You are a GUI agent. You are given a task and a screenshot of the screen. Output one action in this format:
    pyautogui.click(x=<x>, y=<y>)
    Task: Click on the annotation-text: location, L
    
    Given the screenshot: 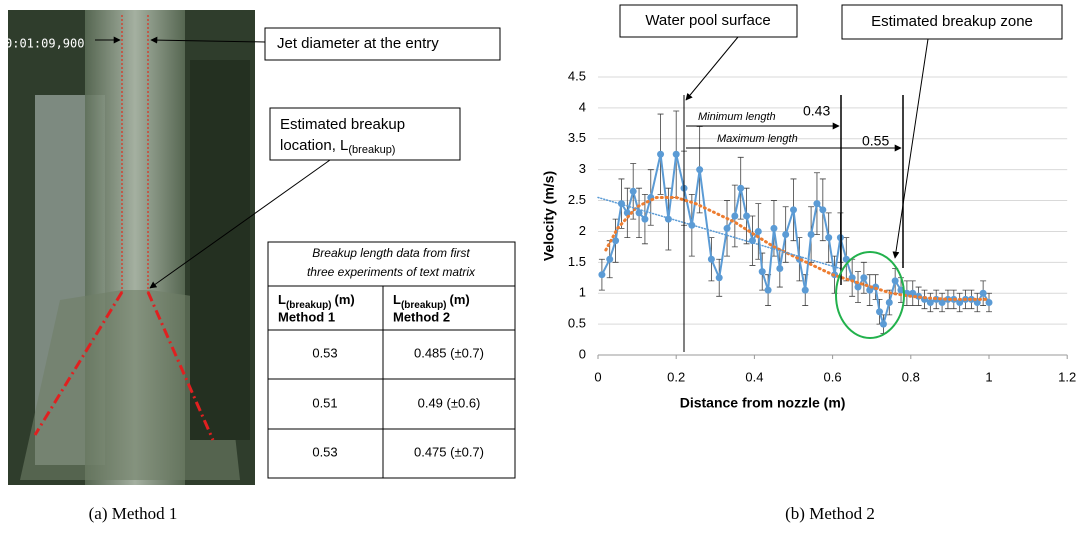 What is the action you would take?
    pyautogui.click(x=314, y=145)
    